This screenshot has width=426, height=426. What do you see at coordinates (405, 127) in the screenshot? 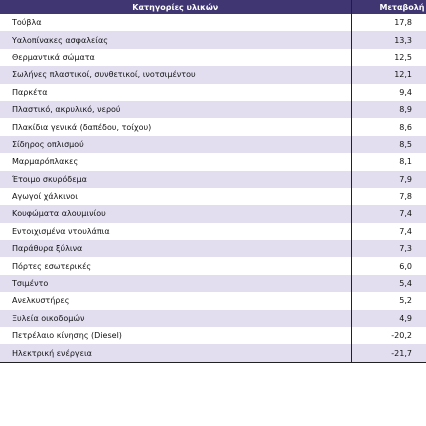
I see `change-cell: 8,6` at bounding box center [405, 127].